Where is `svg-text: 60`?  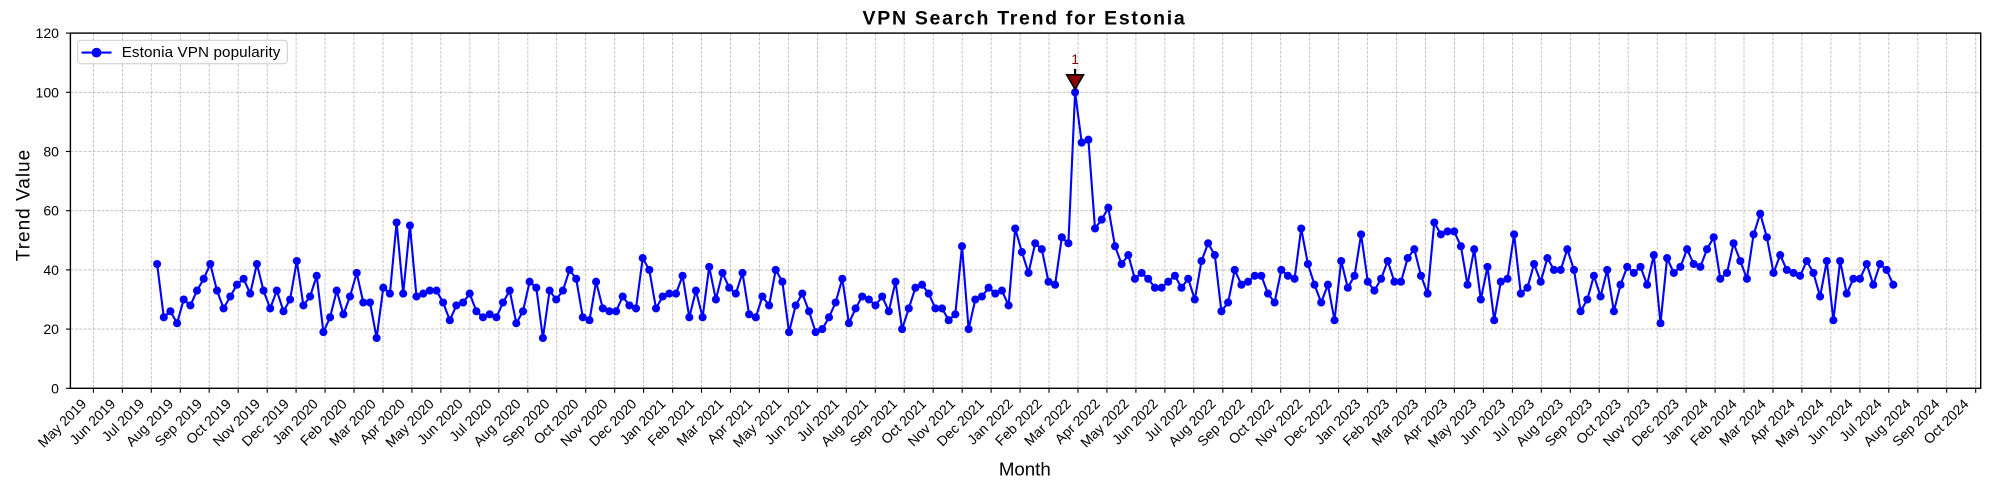
svg-text: 60 is located at coordinates (51, 211).